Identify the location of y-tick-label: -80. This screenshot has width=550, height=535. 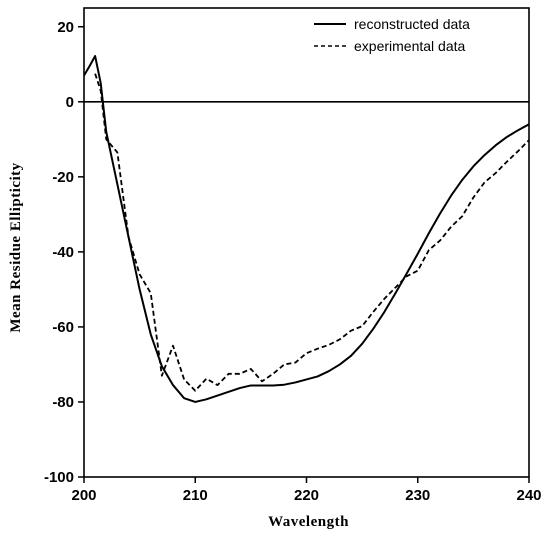
(63, 402).